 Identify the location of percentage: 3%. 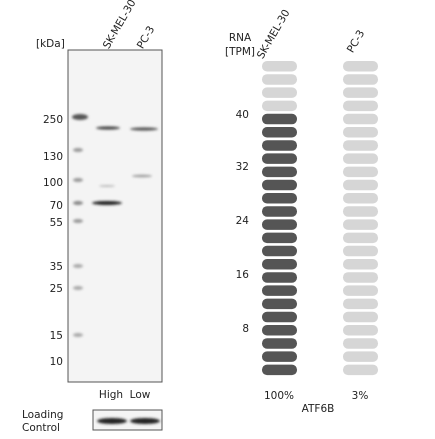
(360, 396).